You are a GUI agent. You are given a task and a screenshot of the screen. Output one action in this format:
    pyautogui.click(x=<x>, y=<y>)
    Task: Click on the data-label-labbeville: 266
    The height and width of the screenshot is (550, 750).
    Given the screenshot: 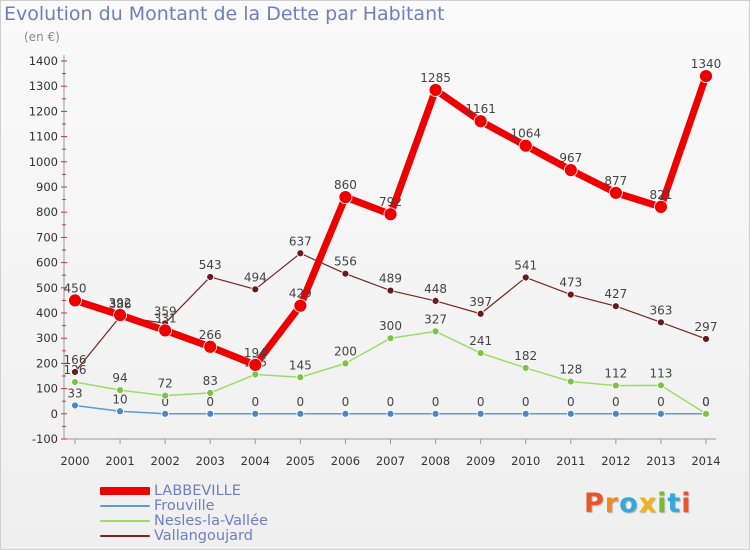 What is the action you would take?
    pyautogui.click(x=210, y=335)
    